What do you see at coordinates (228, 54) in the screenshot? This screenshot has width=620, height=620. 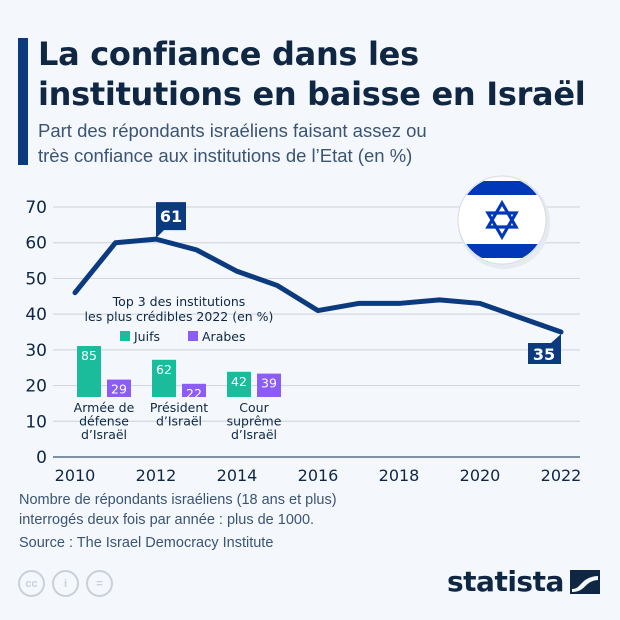 I see `title-line-1: La confiance dans les` at bounding box center [228, 54].